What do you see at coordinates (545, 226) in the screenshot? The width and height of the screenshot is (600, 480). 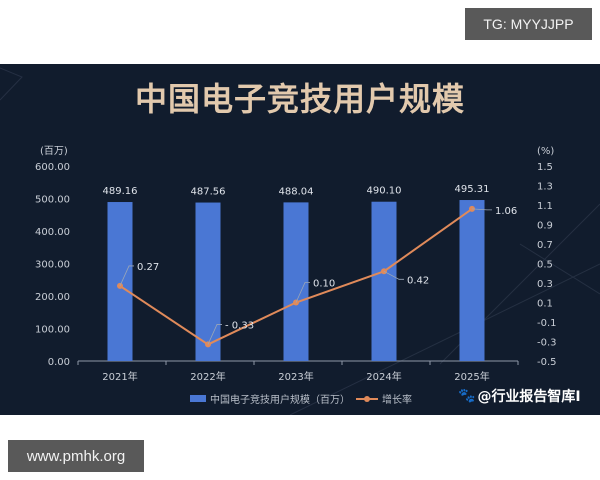 I see `right-axis-tick: 0.9` at bounding box center [545, 226].